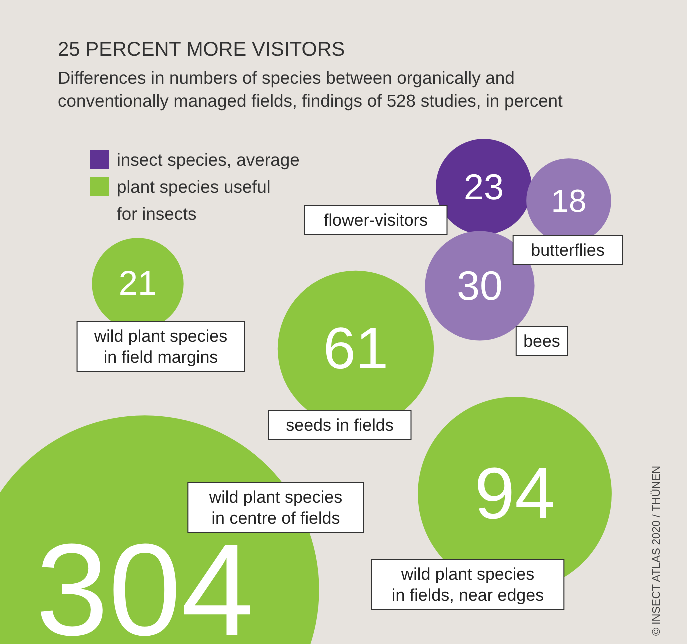  Describe the element at coordinates (194, 200) in the screenshot. I see `legend-label: plant species useful for insects` at that location.